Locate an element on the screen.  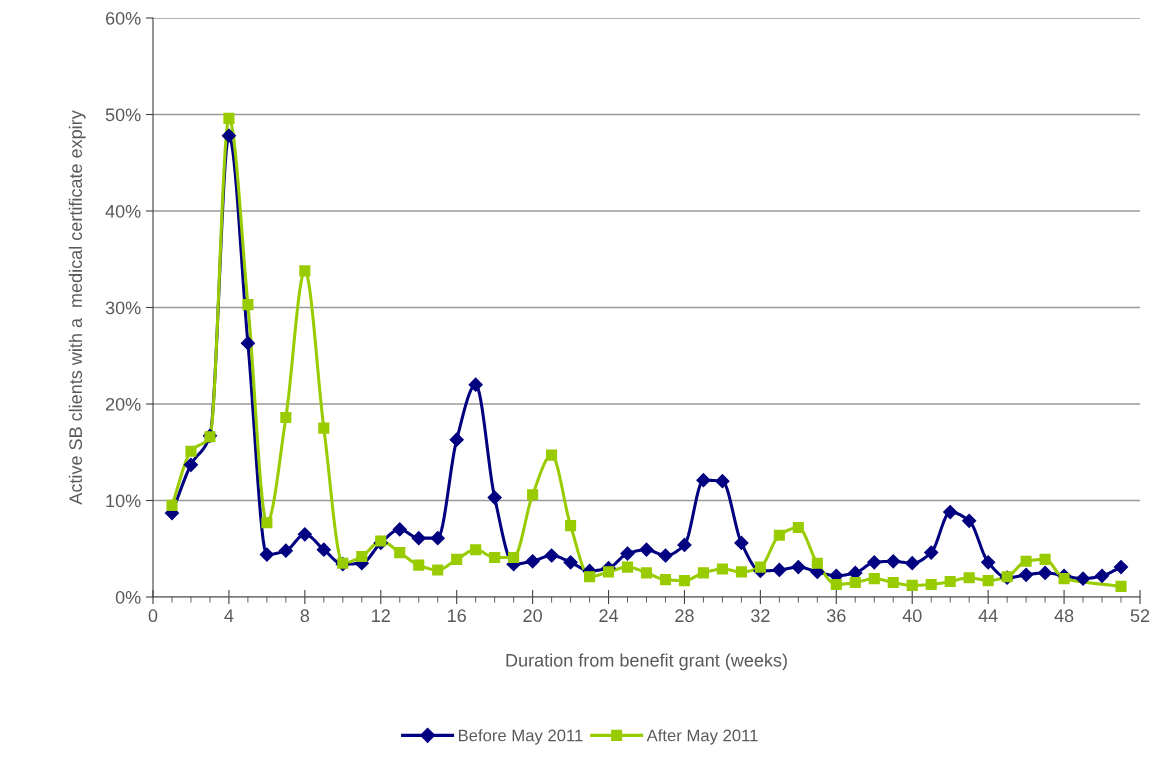
x-tick-label: 32 is located at coordinates (760, 616).